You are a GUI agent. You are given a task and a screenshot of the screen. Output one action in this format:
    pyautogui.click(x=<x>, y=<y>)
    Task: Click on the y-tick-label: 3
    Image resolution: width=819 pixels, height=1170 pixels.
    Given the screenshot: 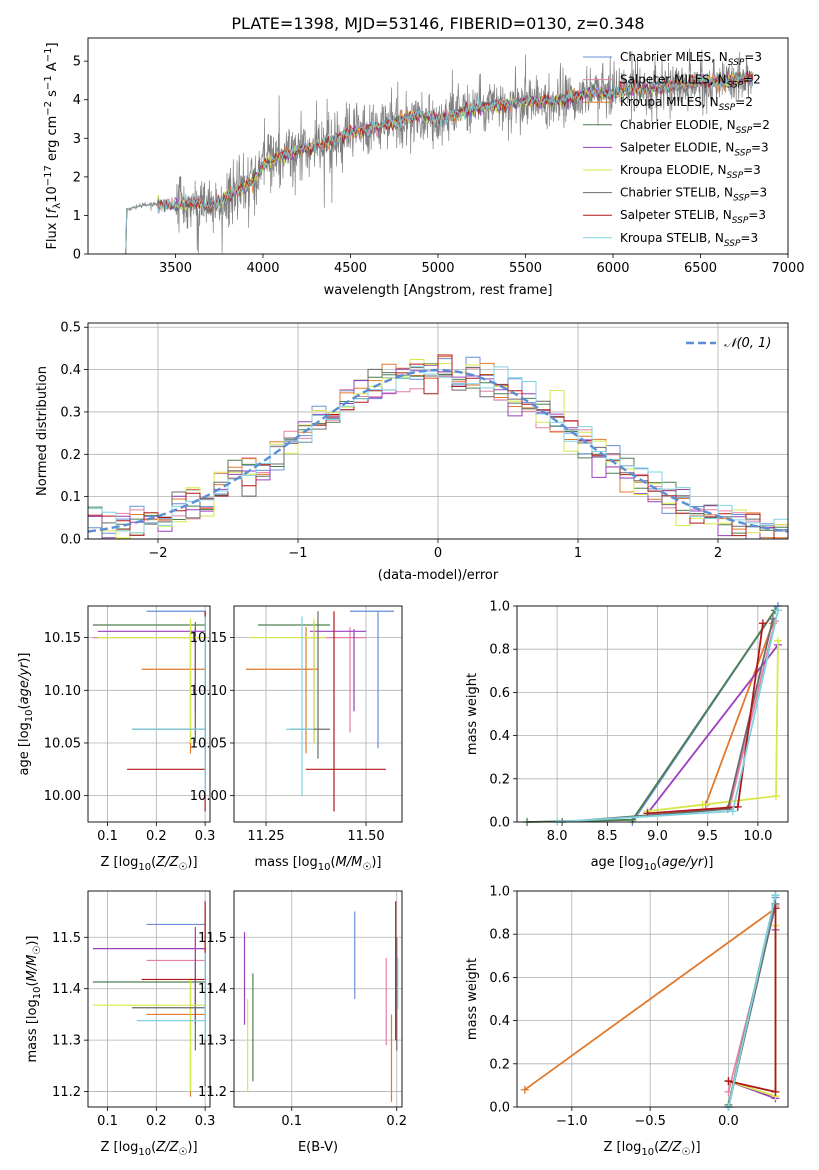 What is the action you would take?
    pyautogui.click(x=77, y=139)
    